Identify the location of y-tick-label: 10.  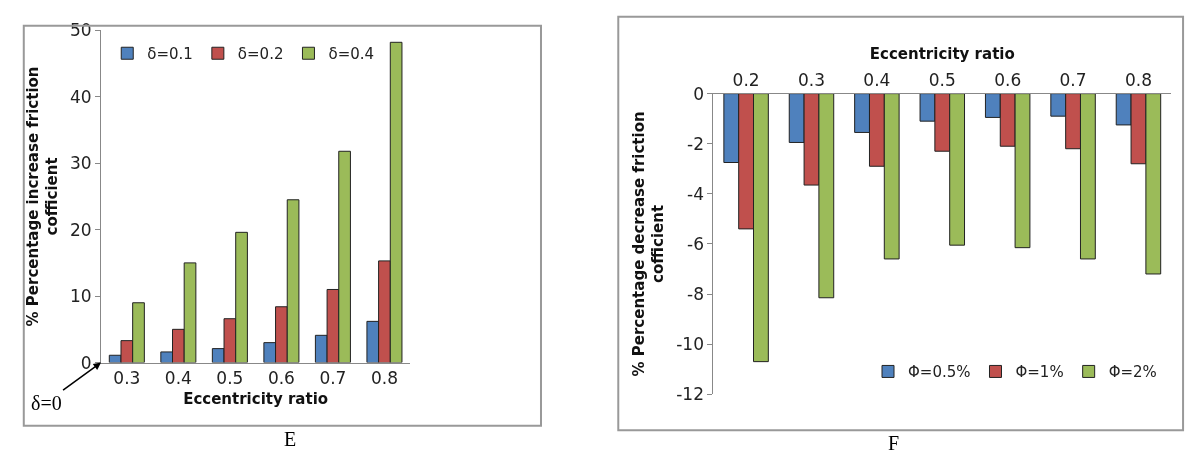
(81, 296).